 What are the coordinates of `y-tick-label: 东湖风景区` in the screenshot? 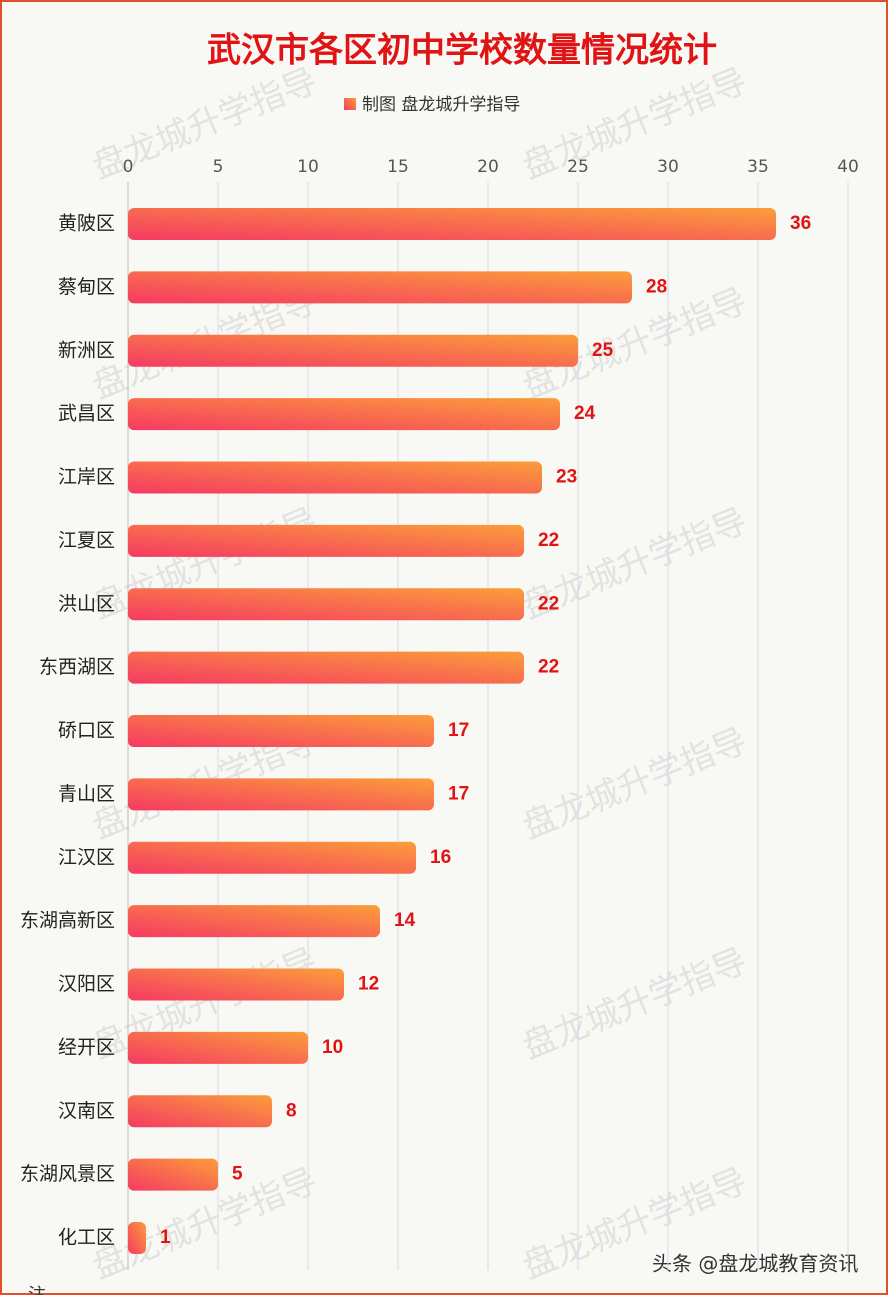 It's located at (67, 1174).